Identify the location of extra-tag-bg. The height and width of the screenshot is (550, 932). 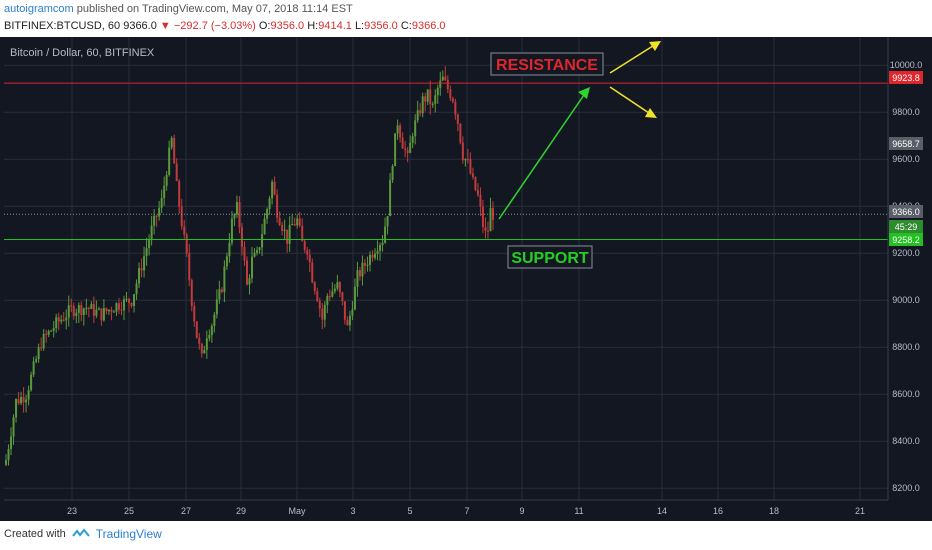
(906, 143).